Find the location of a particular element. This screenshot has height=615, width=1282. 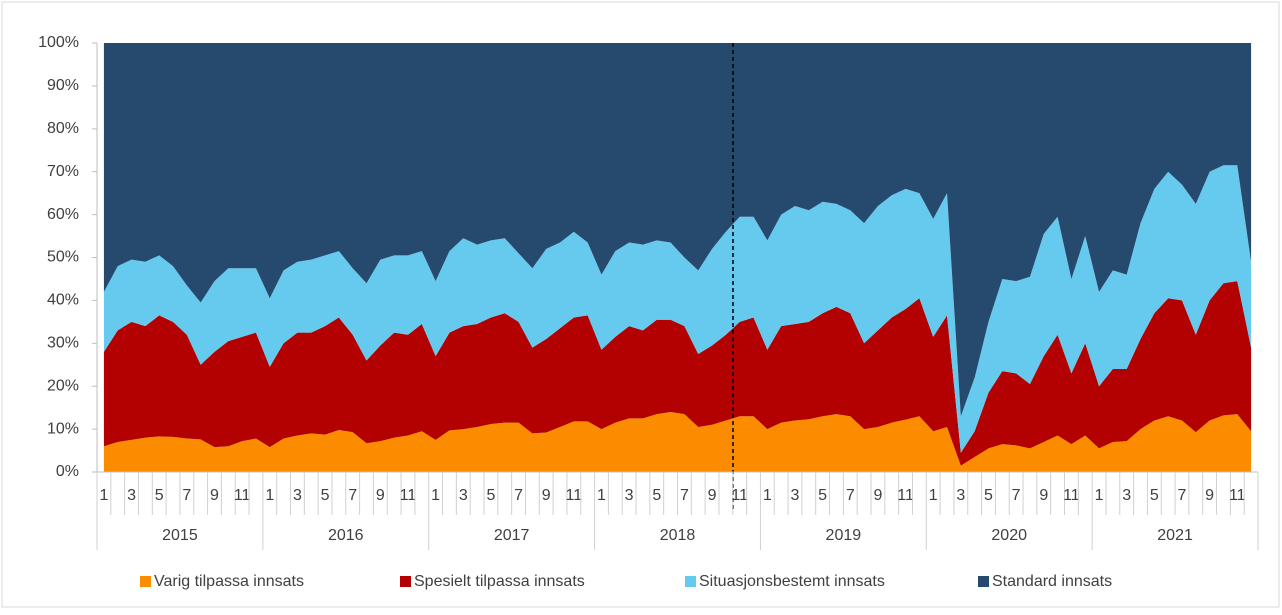

y-tick-label: 70% is located at coordinates (63, 171).